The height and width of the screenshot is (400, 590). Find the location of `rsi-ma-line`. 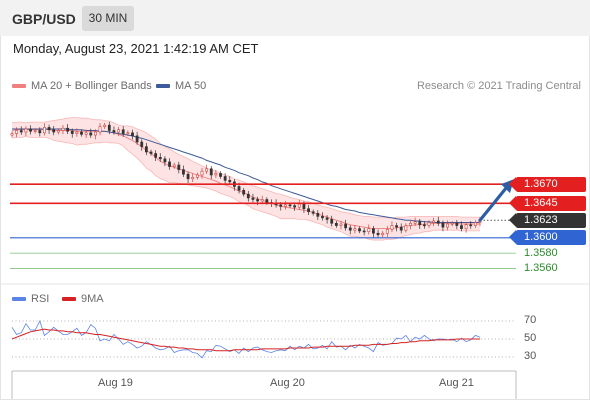

rsi-ma-line is located at coordinates (245, 340).